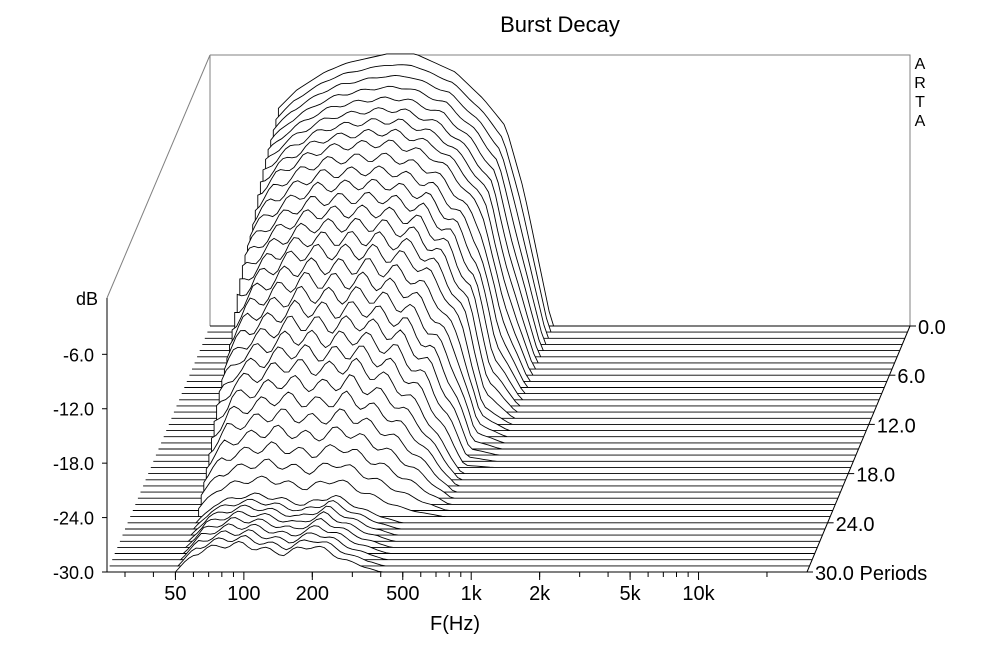  I want to click on z-tick-label: 18.0, so click(875, 476).